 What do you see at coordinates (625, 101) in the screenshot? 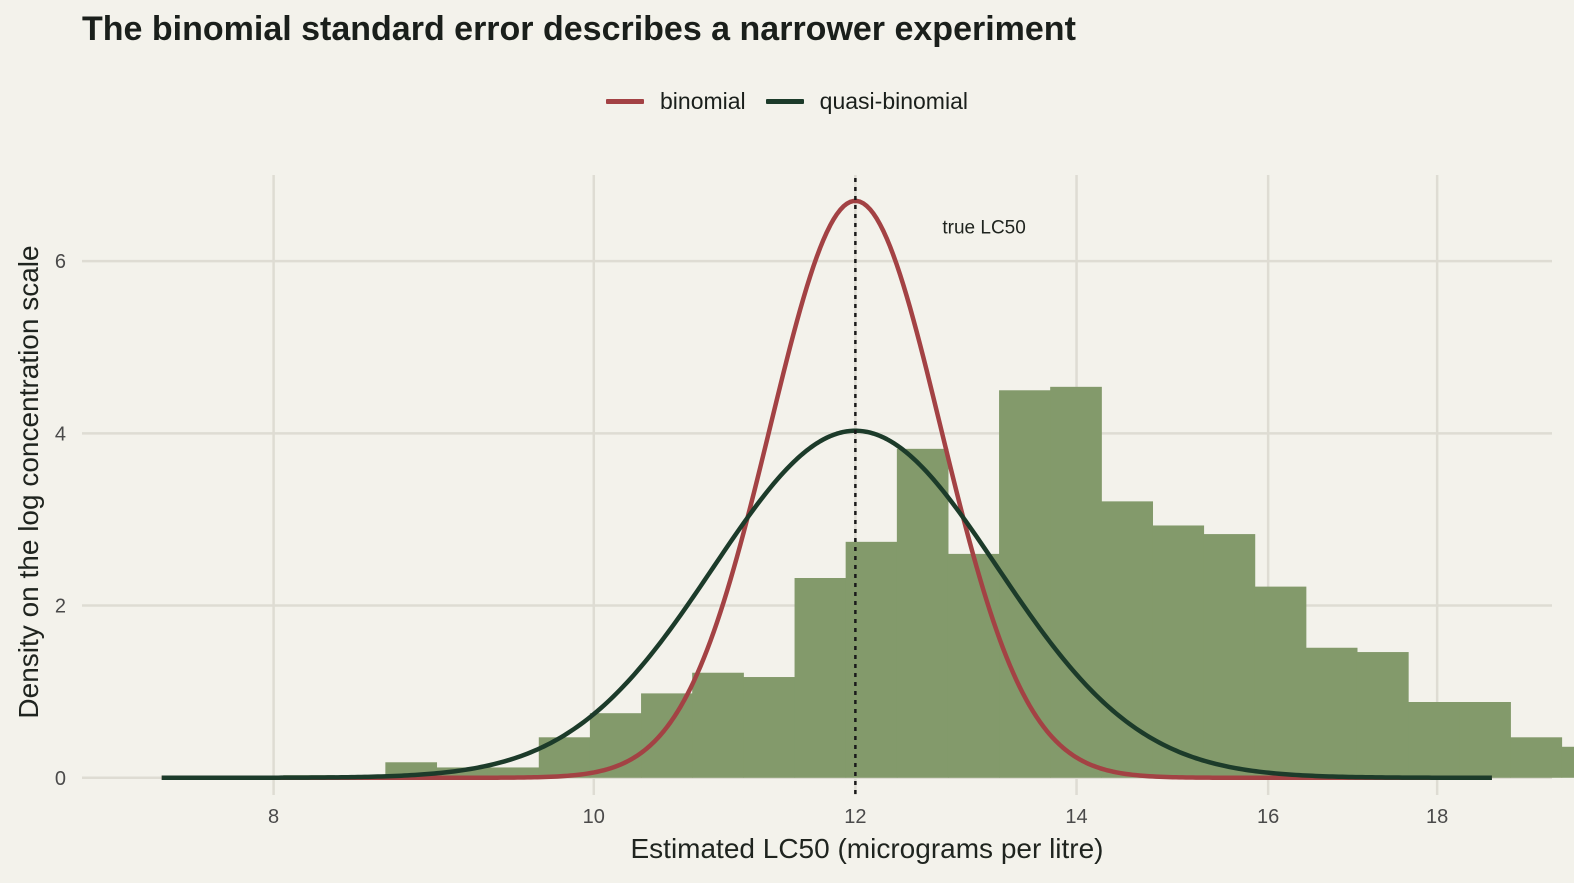
I see `legend-swatch-binomial` at bounding box center [625, 101].